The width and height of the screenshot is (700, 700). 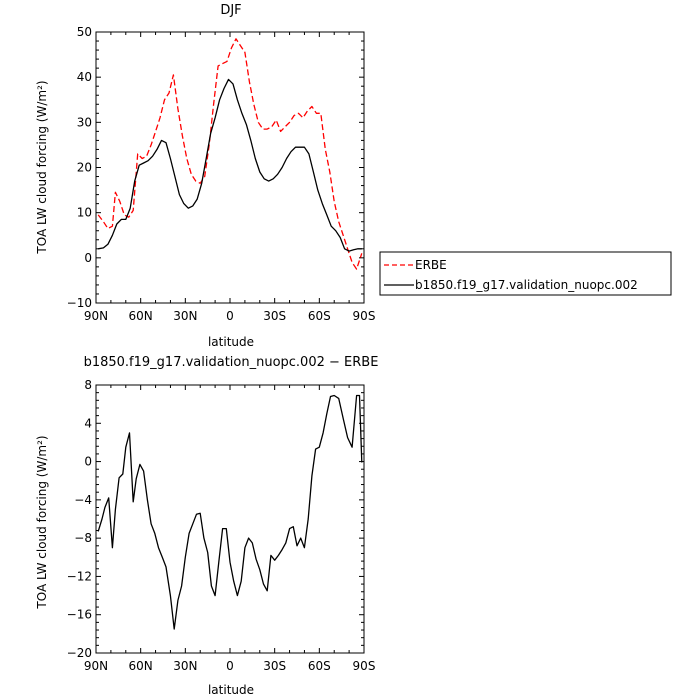 I want to click on top-y-tick-label: 10, so click(x=84, y=213).